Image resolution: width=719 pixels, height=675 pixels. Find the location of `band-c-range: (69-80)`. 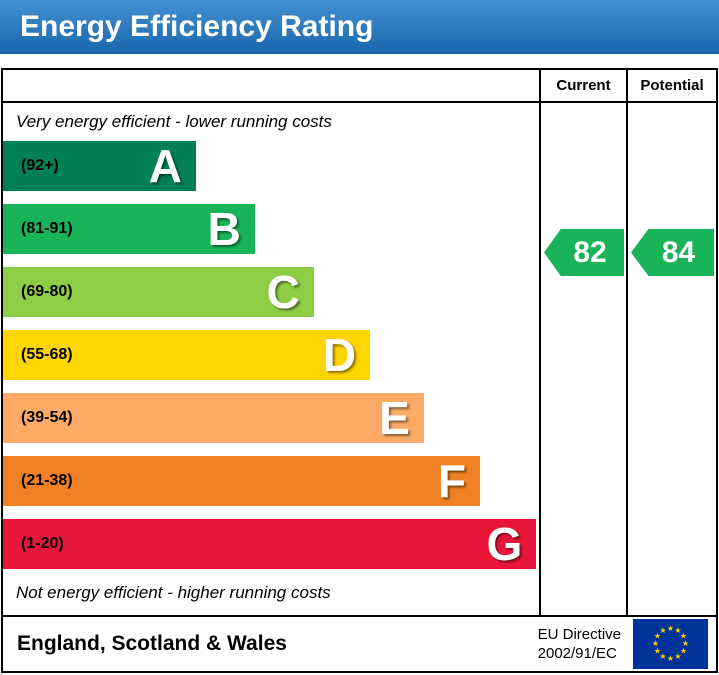

band-c-range: (69-80) is located at coordinates (47, 291).